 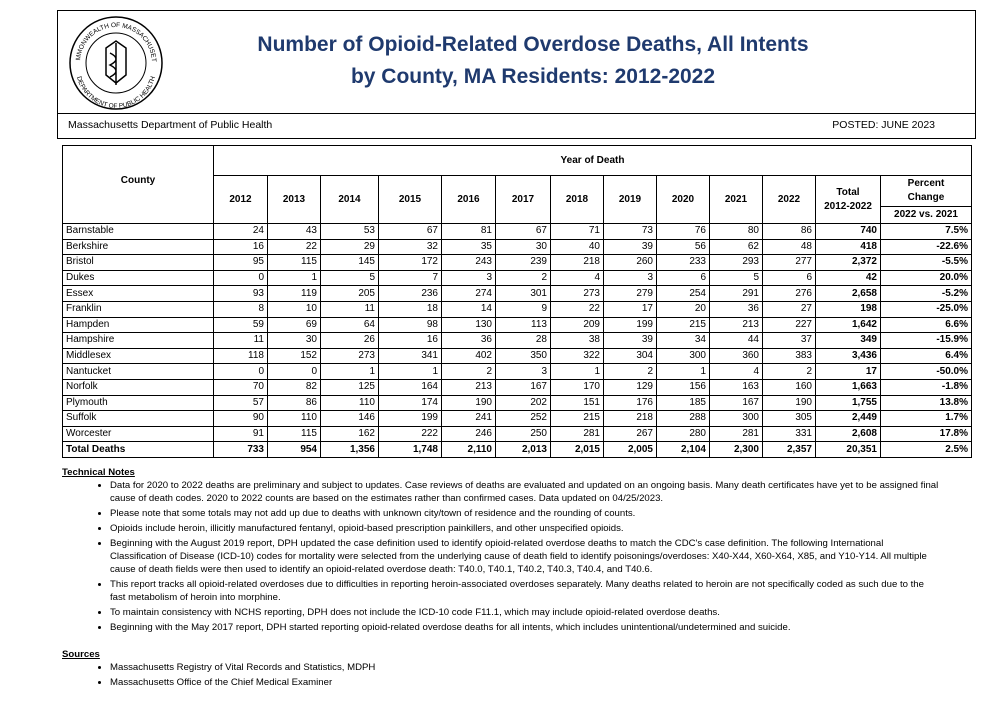 I want to click on cell: 13.8%, so click(x=926, y=403).